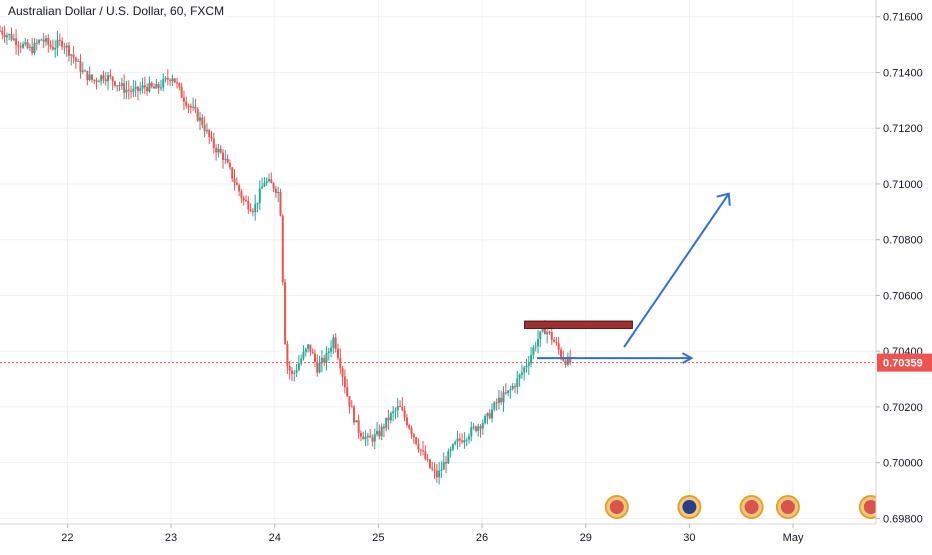  I want to click on sideways-arrowhead, so click(687, 358).